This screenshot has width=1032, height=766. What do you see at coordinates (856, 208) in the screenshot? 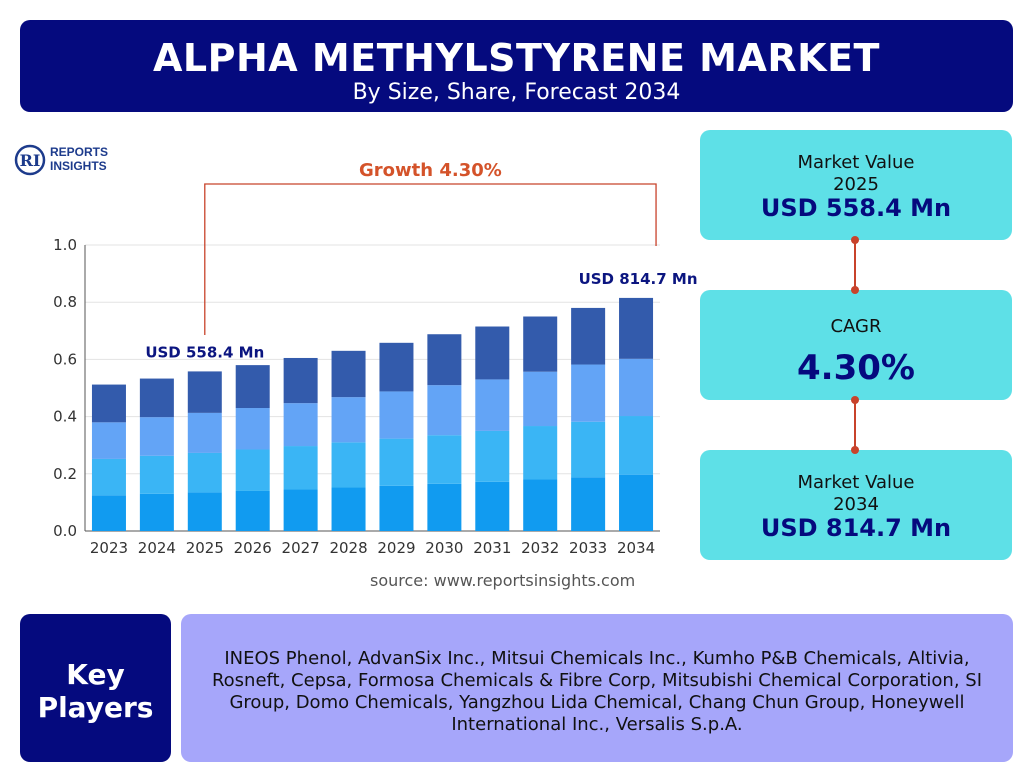
I see `card-value: USD 558.4 Mn` at bounding box center [856, 208].